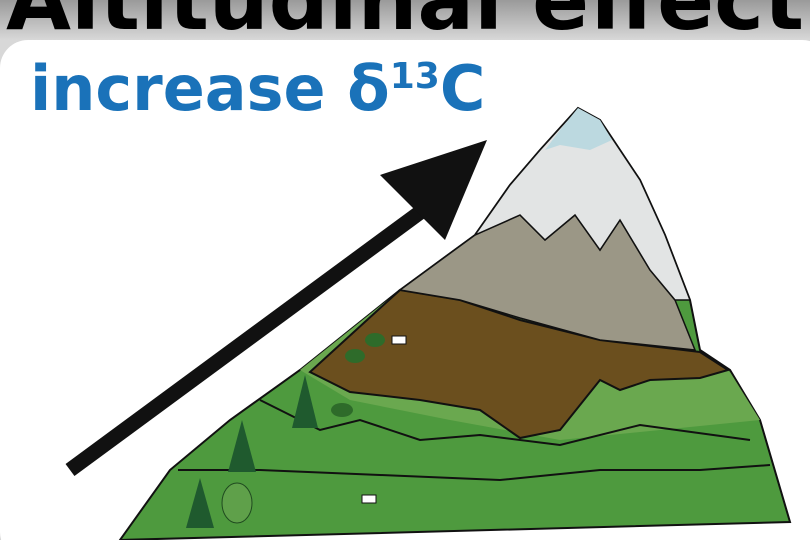 Image resolution: width=810 pixels, height=540 pixels. Describe the element at coordinates (210, 88) in the screenshot. I see `label-text: increase δ` at that location.